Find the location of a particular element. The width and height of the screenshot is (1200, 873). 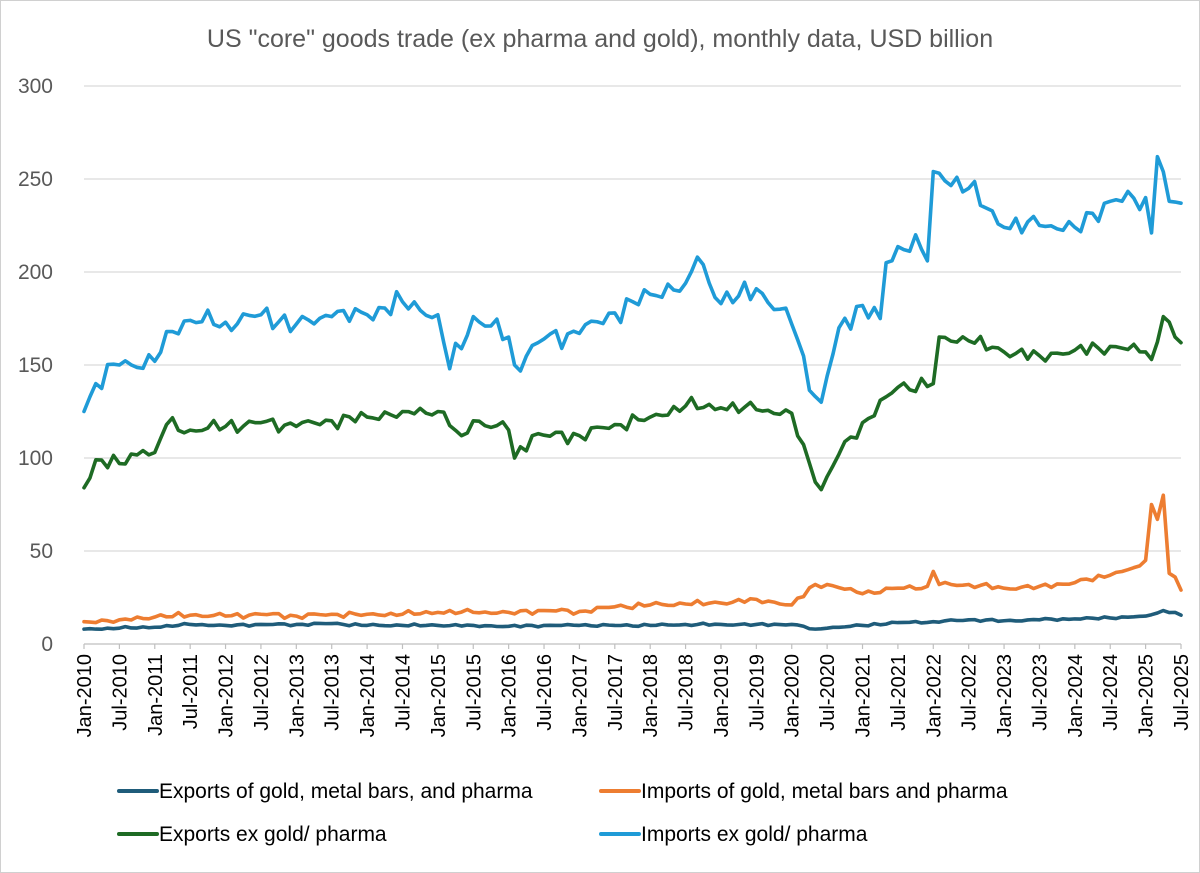

x-tick-label: Jul-2016 is located at coordinates (545, 692).